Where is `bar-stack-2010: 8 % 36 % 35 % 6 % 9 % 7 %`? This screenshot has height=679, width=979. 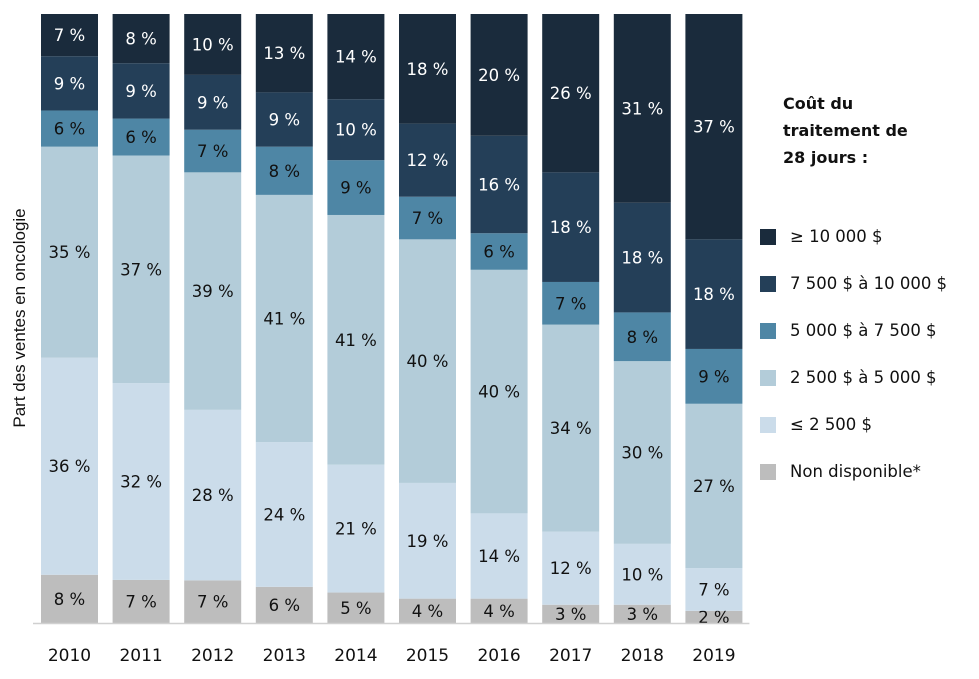 bar-stack-2010: 8 % 36 % 35 % 6 % 9 % 7 % is located at coordinates (69, 318).